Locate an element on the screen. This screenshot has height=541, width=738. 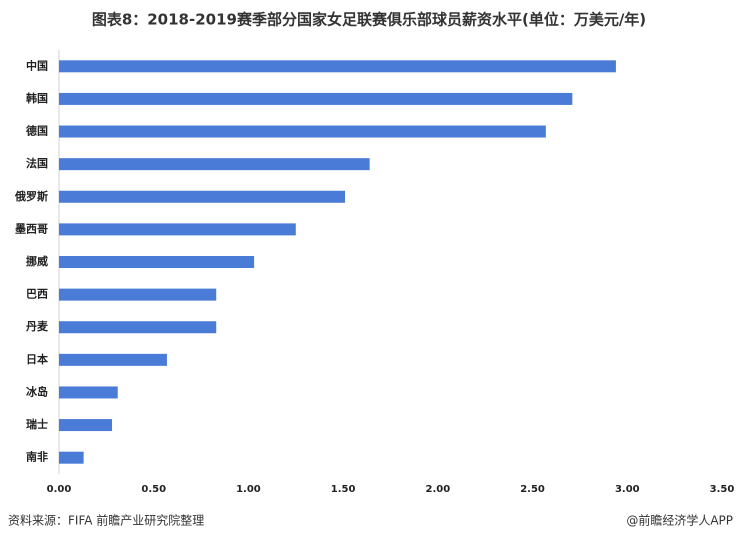
y-tick-label: 南非 is located at coordinates (37, 457).